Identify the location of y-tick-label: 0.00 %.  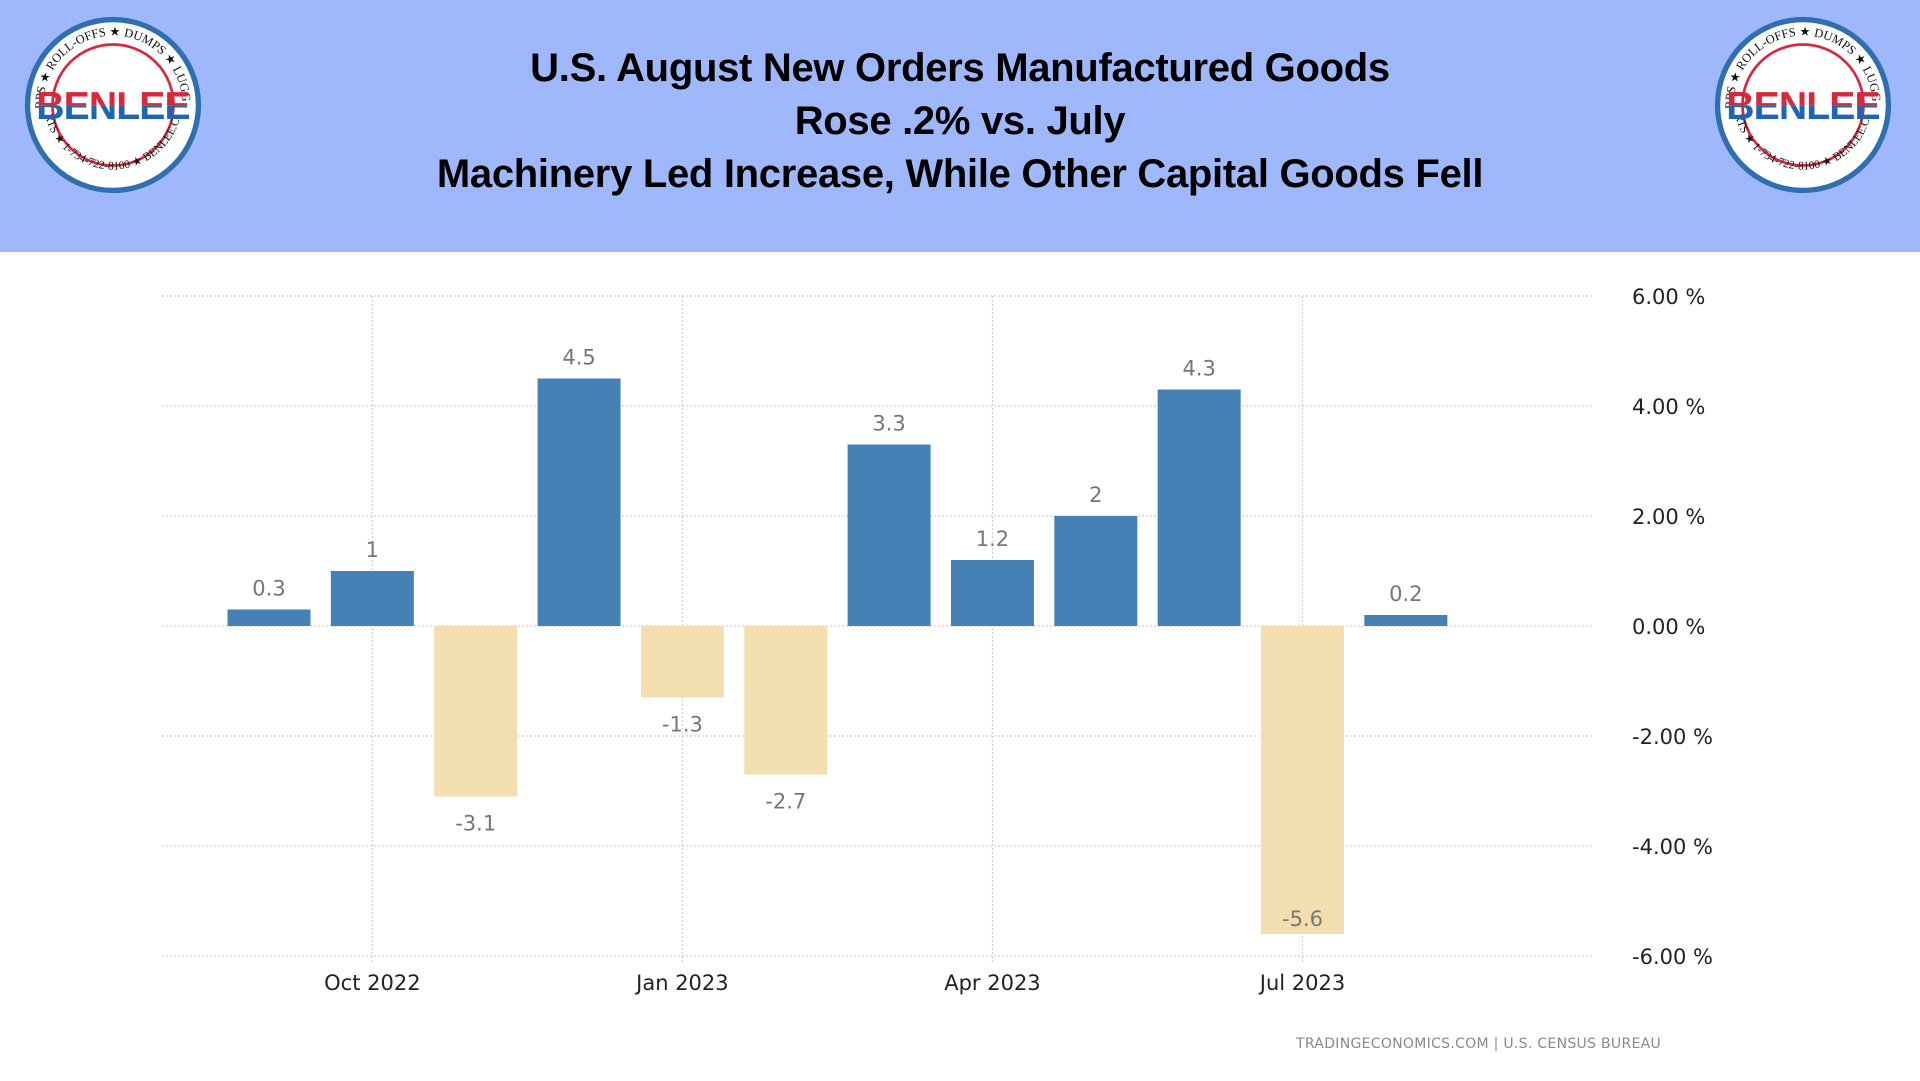
(1668, 627).